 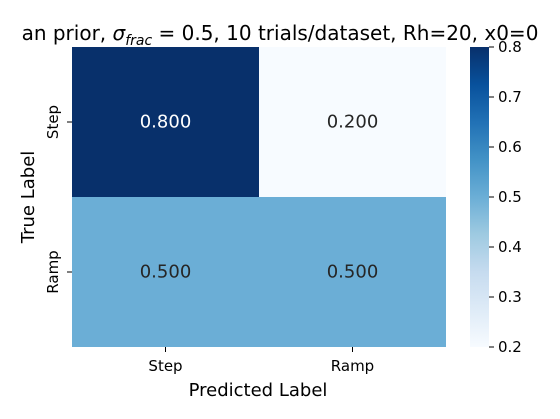 I want to click on colorbar-tick-label: 0.4, so click(x=510, y=247).